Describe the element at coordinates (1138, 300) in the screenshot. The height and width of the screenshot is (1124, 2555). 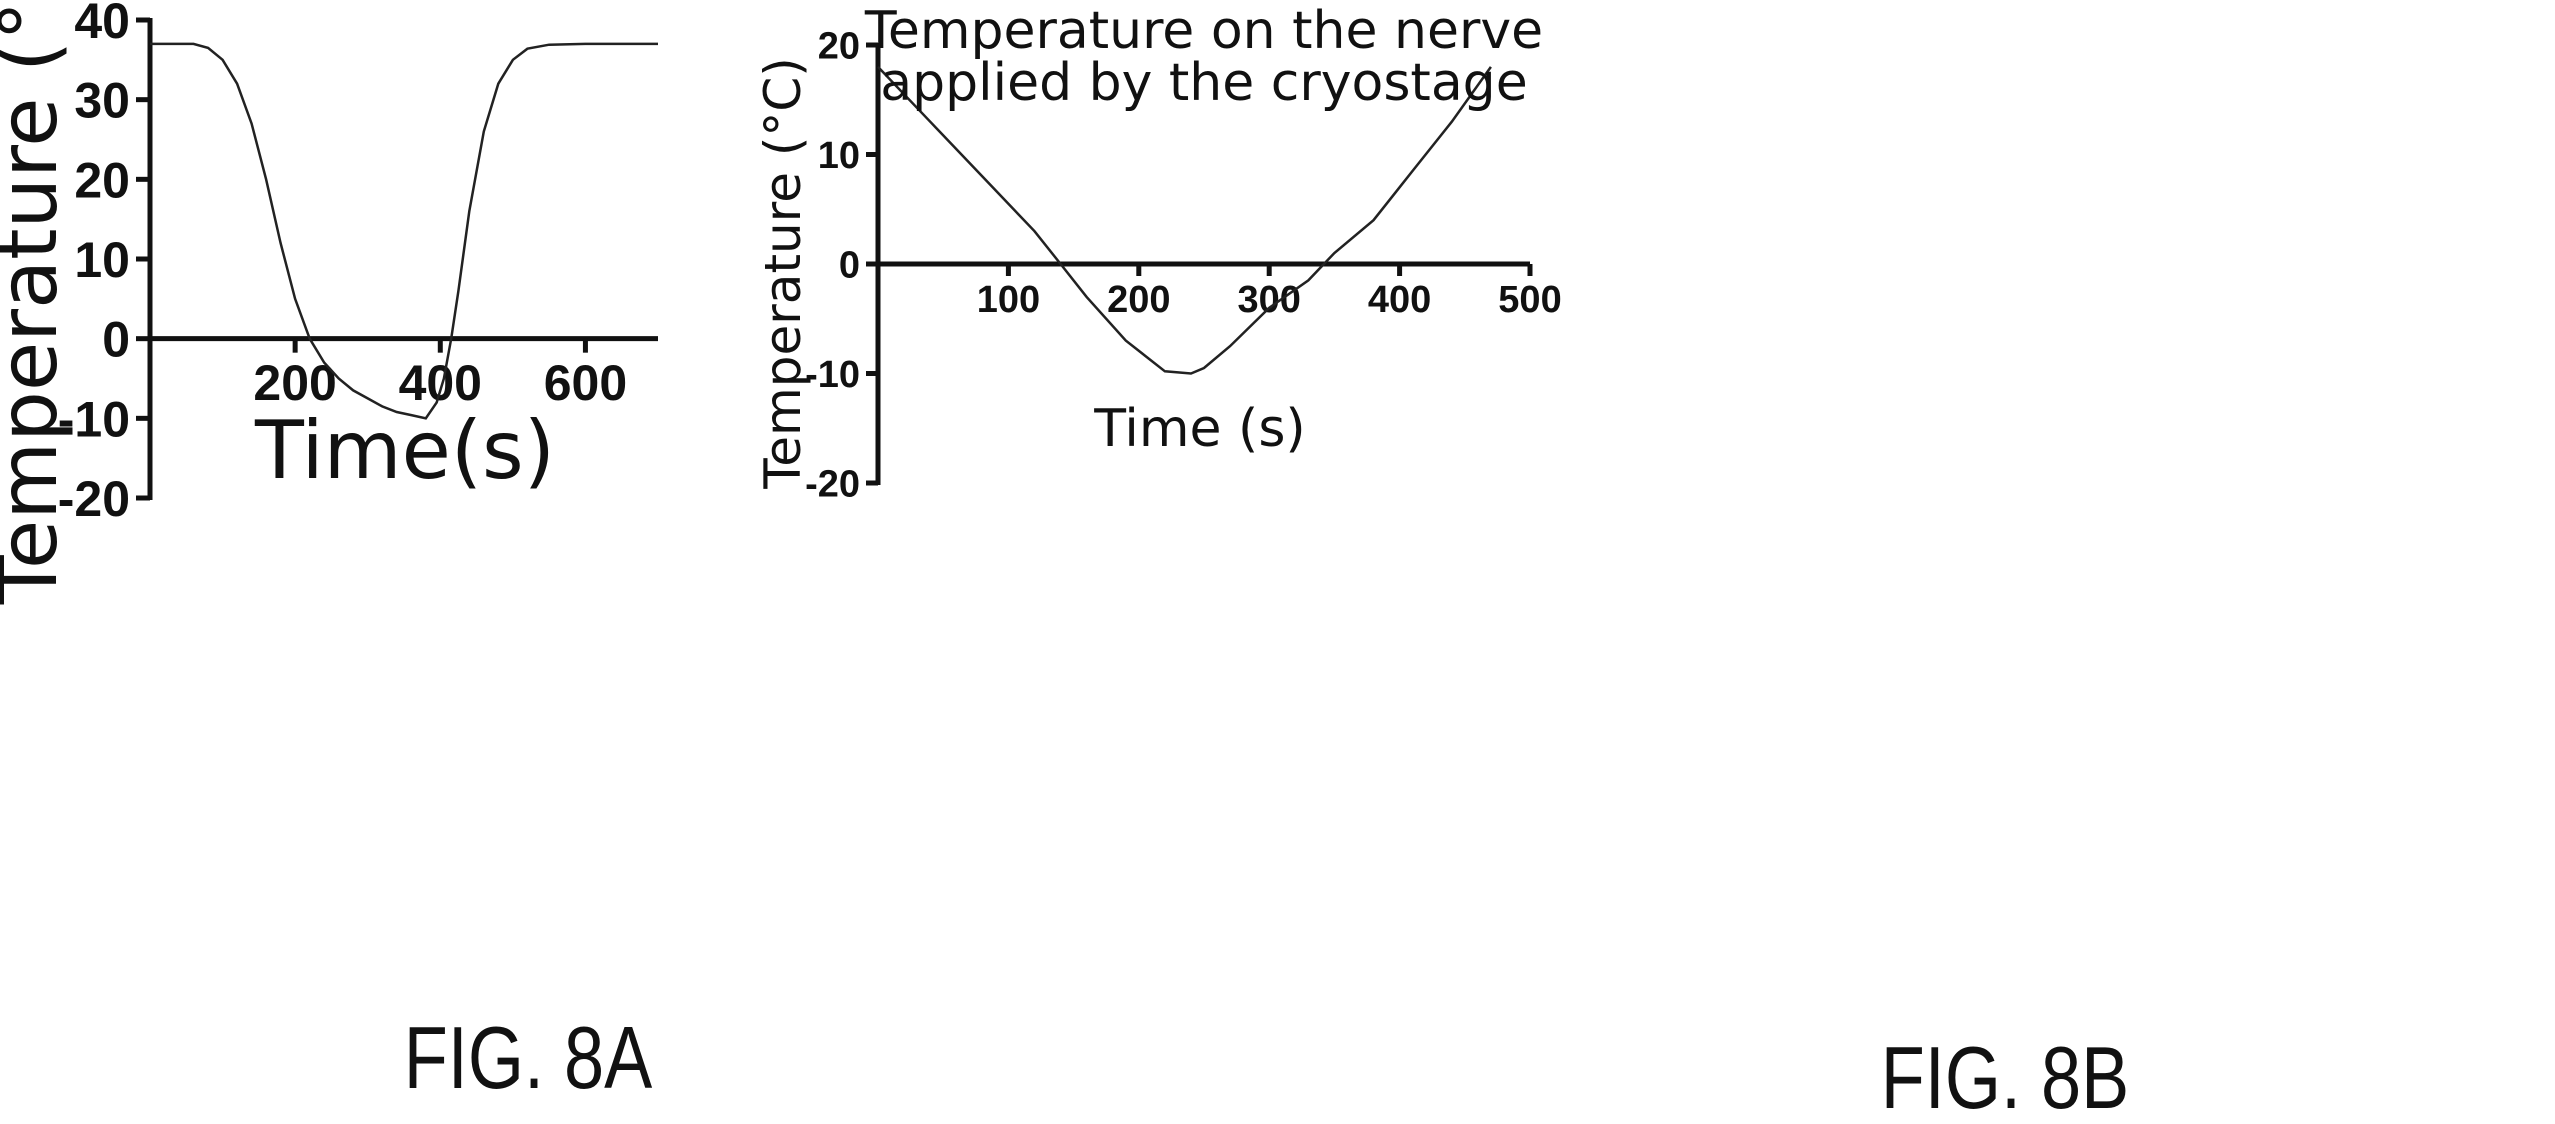
I see `chart-8b-x-tick-label: 200` at that location.